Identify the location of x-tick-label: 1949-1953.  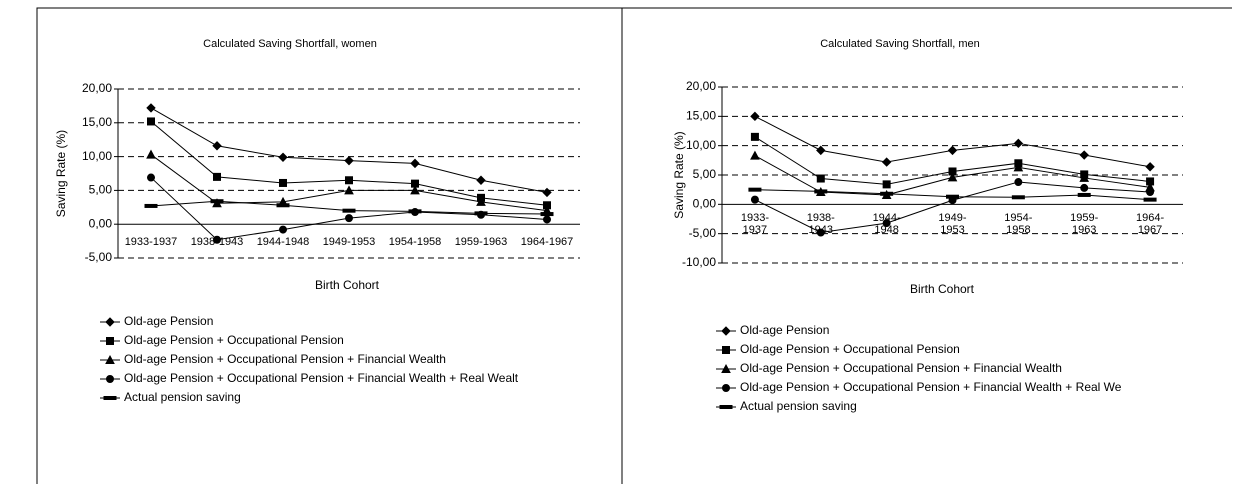
(349, 242).